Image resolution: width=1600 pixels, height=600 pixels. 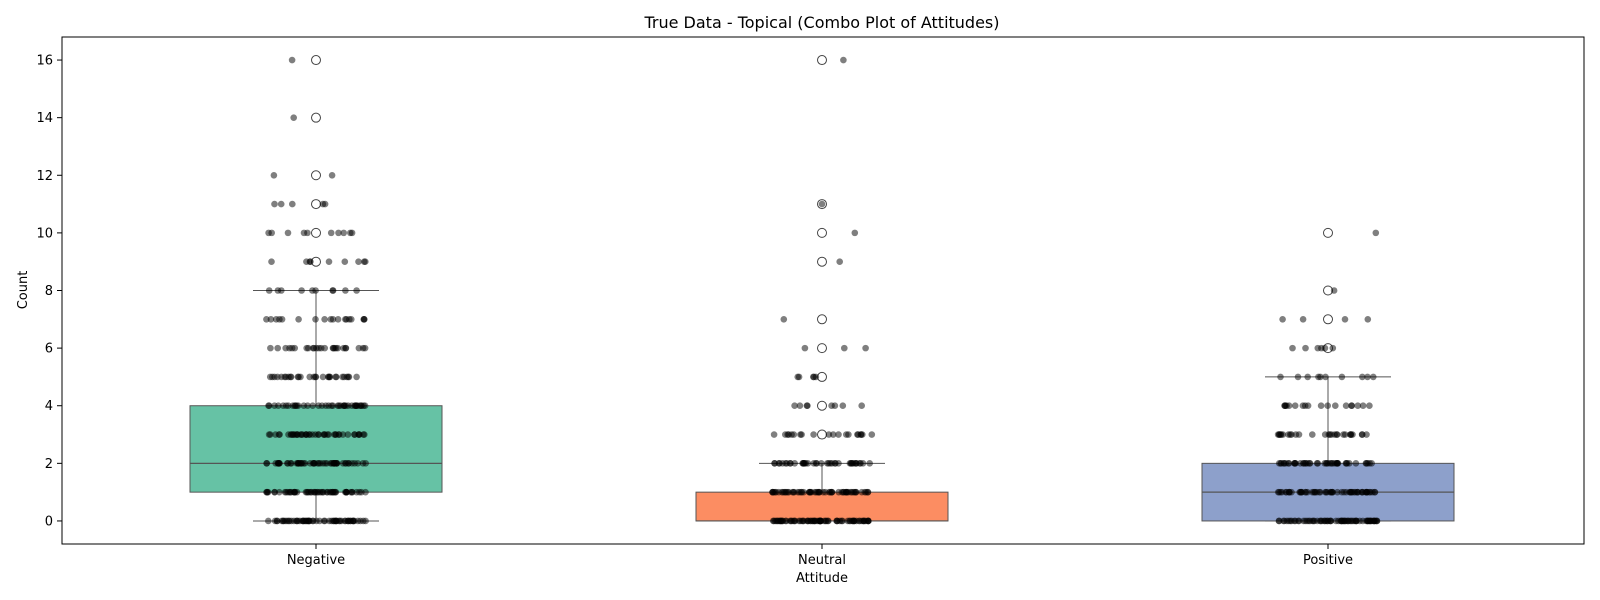 I want to click on y-tick-label: 0, so click(x=49, y=521).